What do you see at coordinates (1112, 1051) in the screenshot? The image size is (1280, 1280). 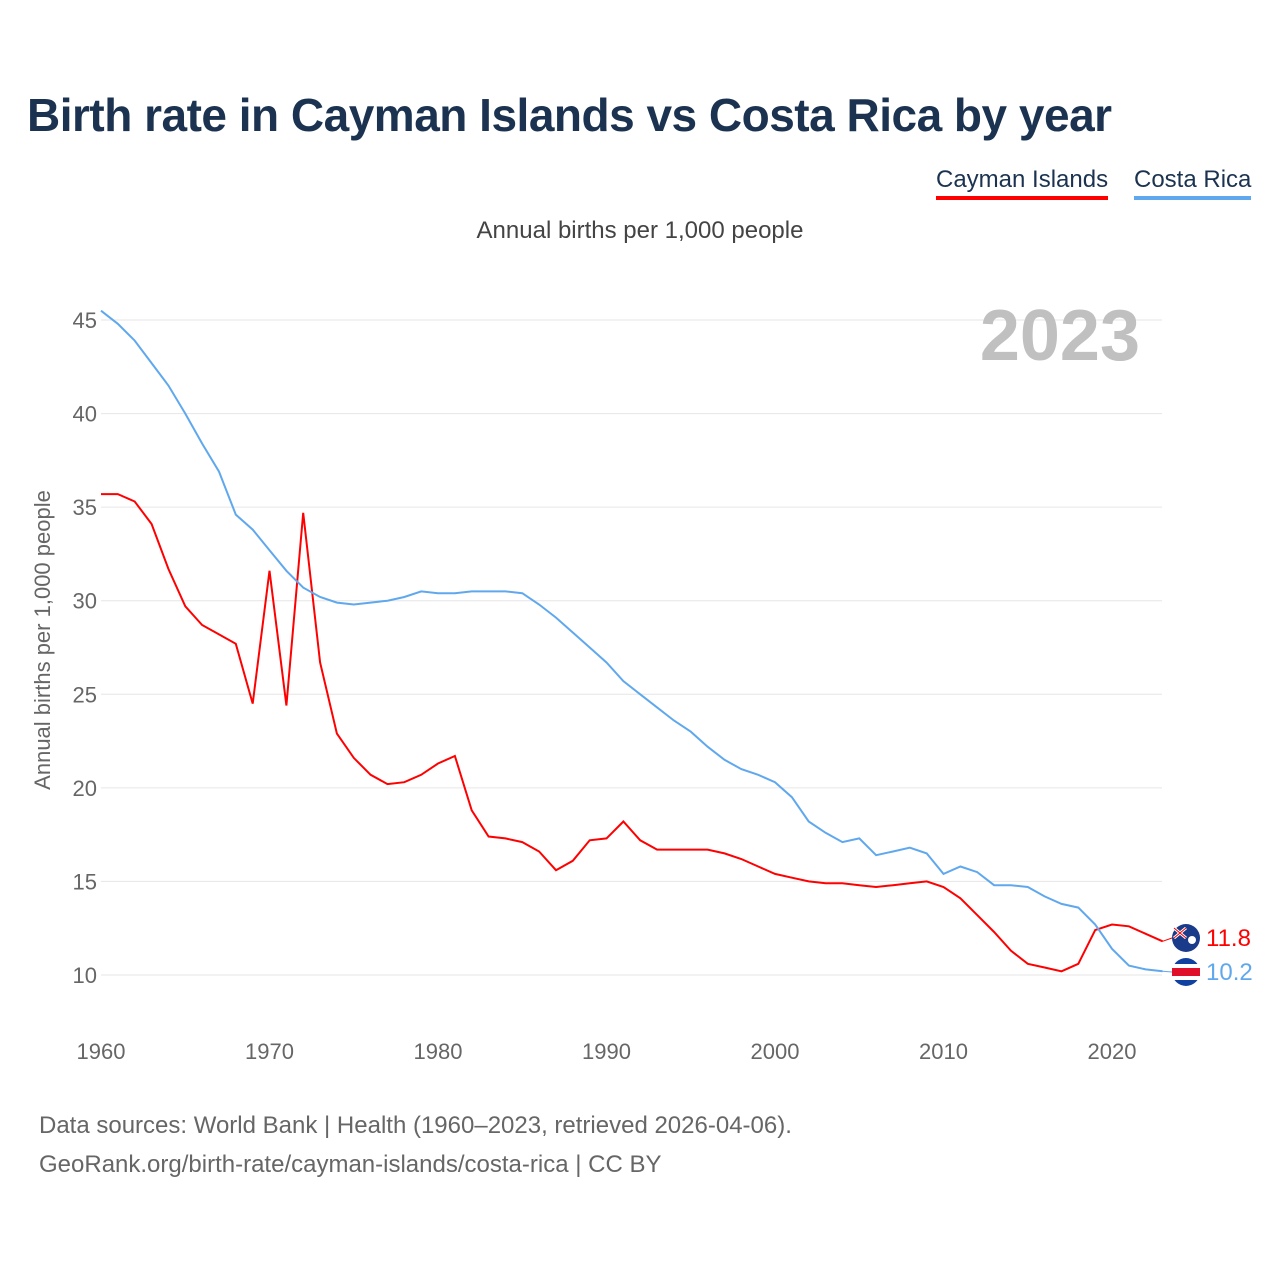 I see `x-tick-label: 2020` at bounding box center [1112, 1051].